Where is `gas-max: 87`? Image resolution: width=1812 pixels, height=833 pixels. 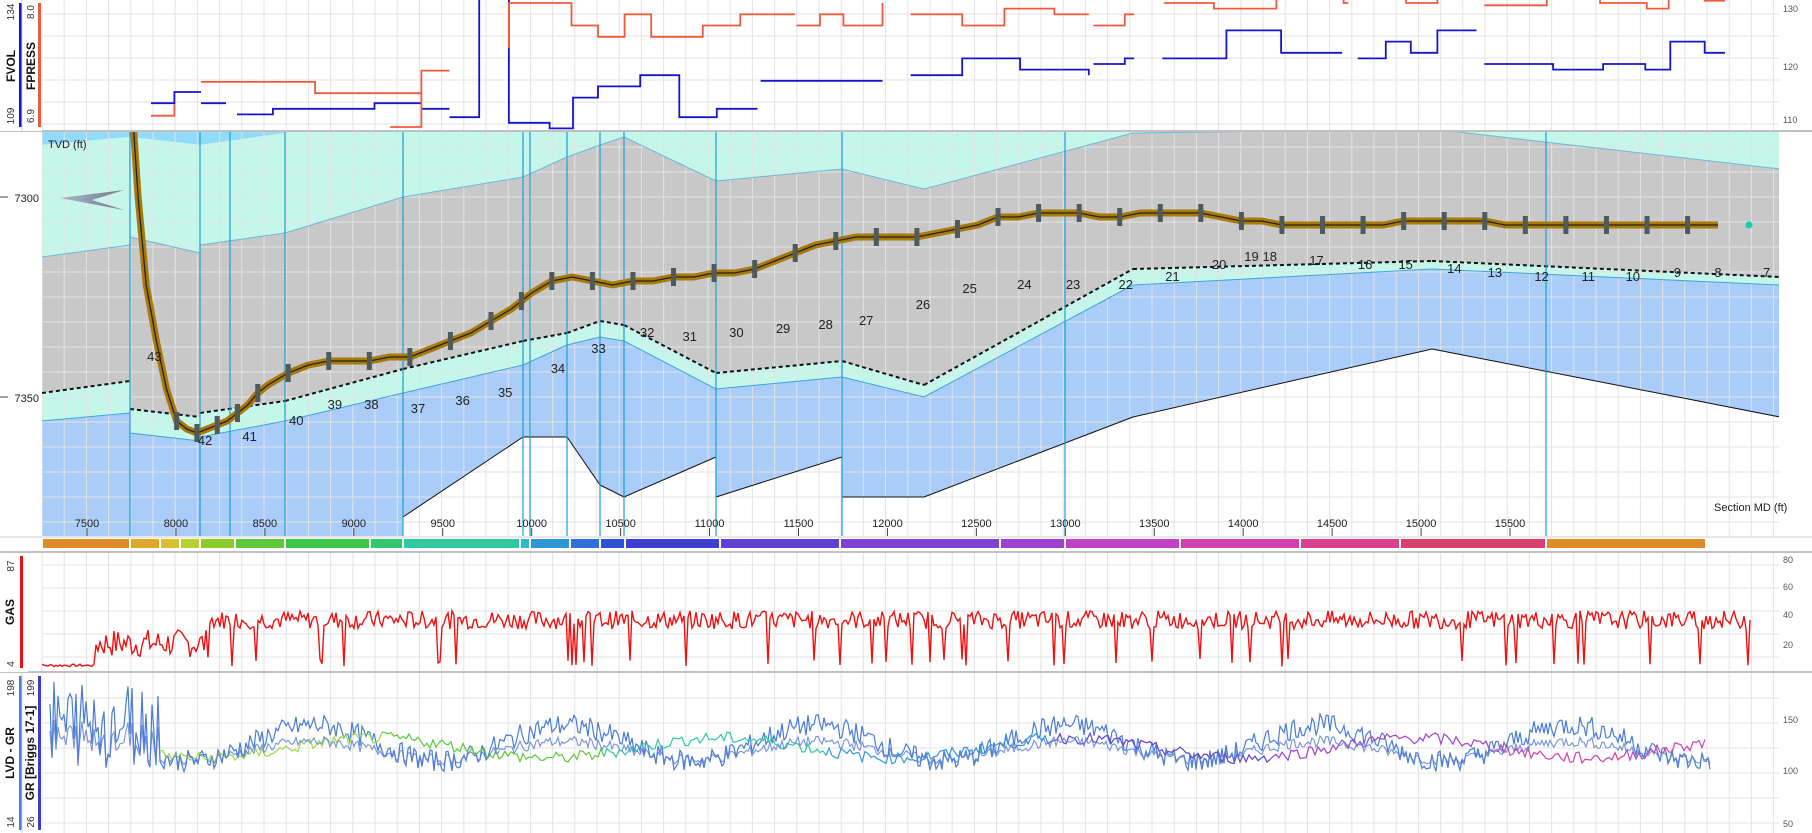
gas-max: 87 is located at coordinates (11, 566).